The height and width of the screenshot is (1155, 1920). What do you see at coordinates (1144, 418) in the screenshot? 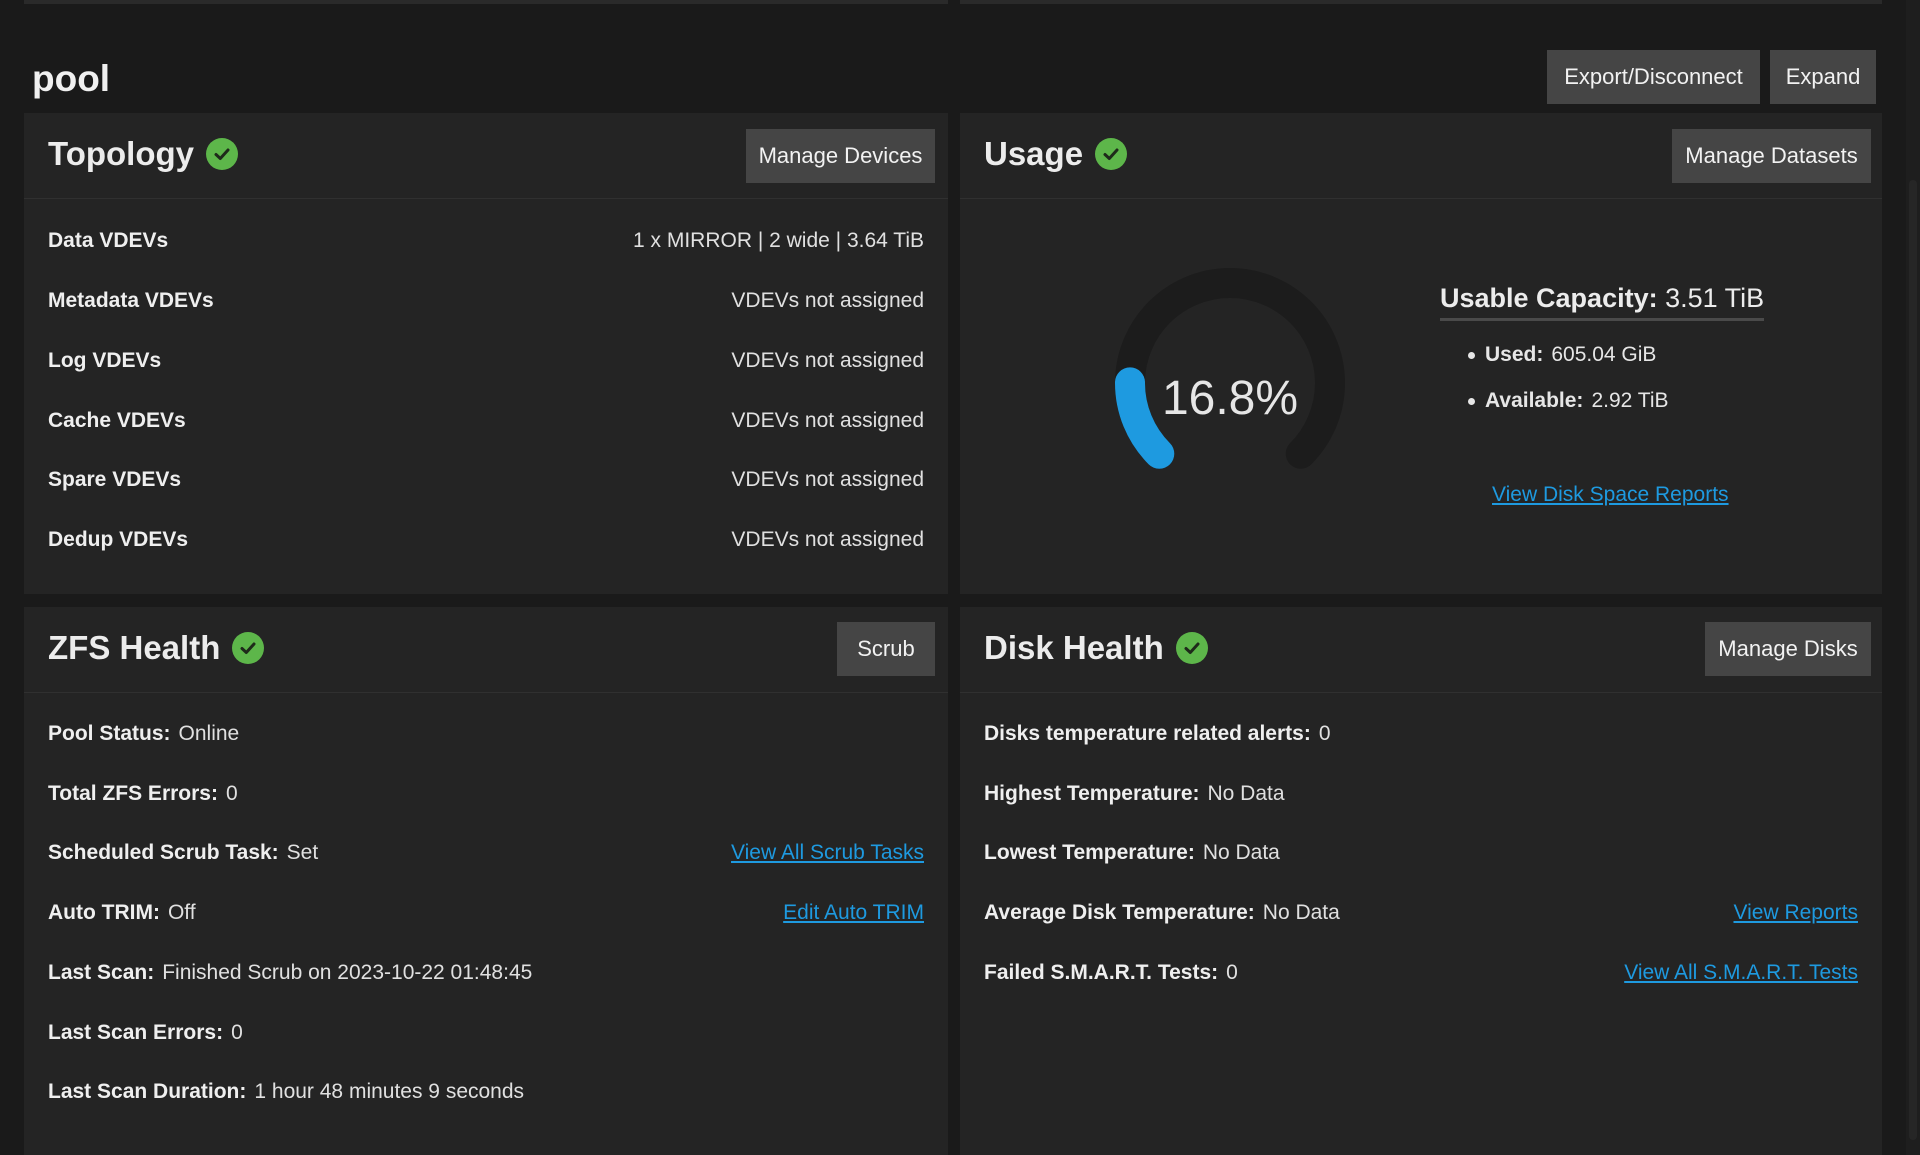
I see `gauge-fill` at bounding box center [1144, 418].